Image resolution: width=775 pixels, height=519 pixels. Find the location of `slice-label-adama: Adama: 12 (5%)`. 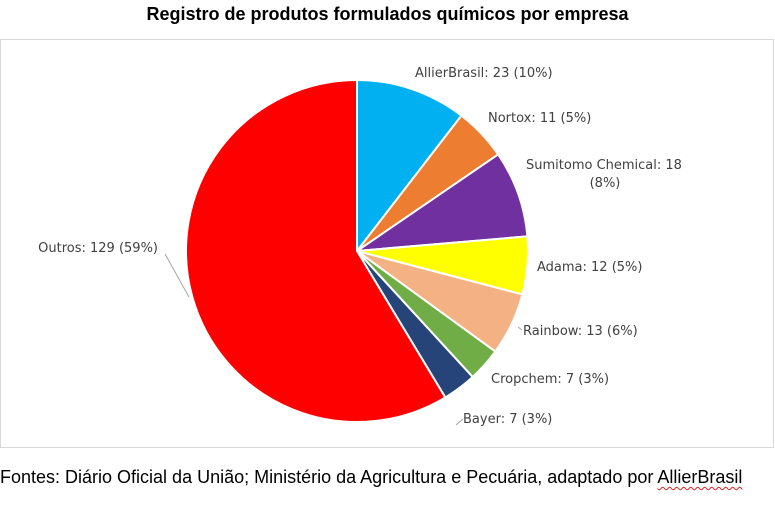

slice-label-adama: Adama: 12 (5%) is located at coordinates (589, 267).